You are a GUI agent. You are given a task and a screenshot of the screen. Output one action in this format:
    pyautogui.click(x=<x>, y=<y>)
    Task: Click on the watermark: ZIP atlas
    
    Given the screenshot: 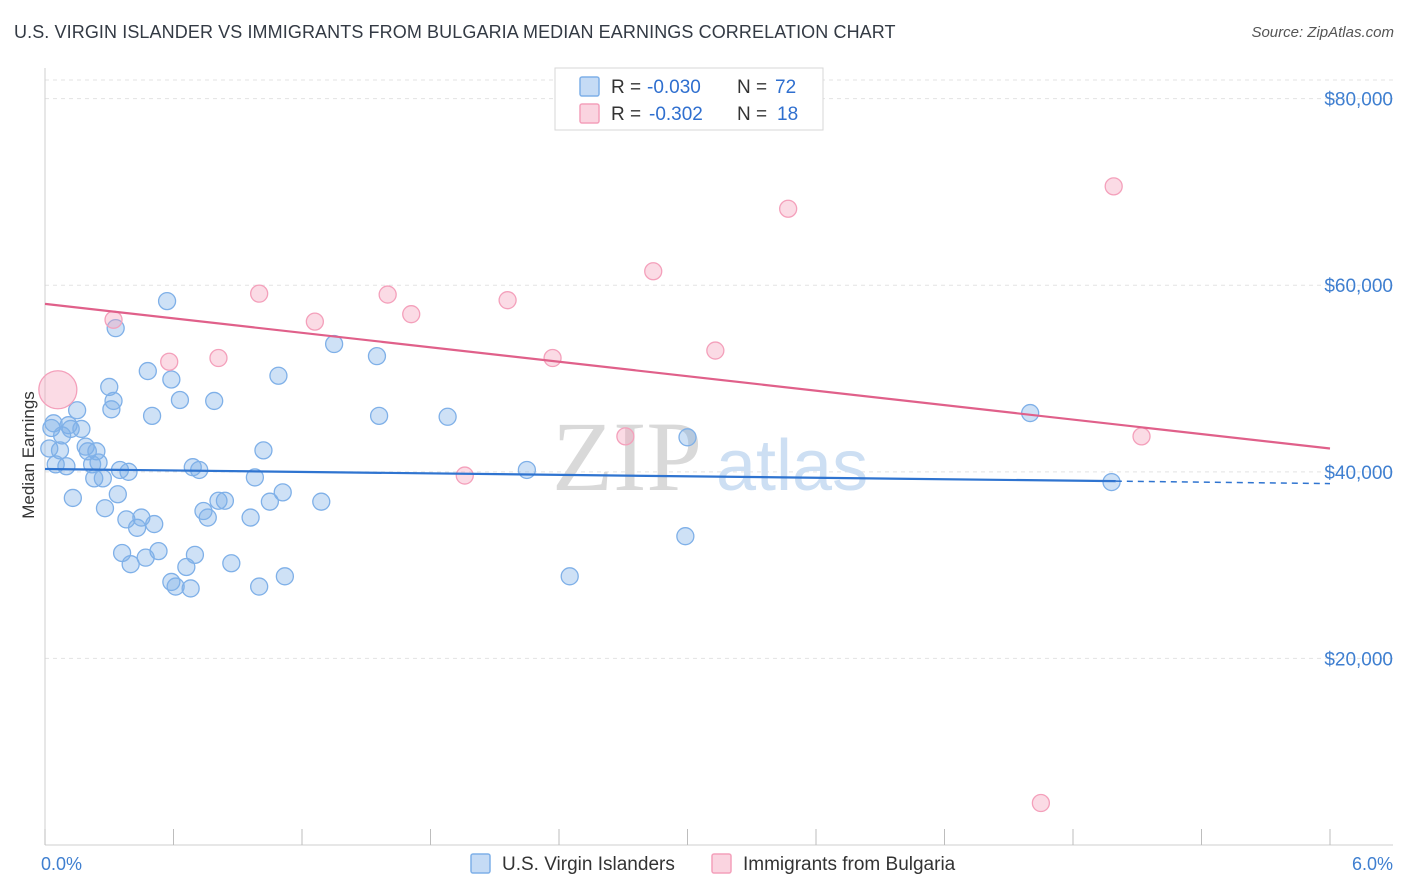 What is the action you would take?
    pyautogui.click(x=710, y=456)
    